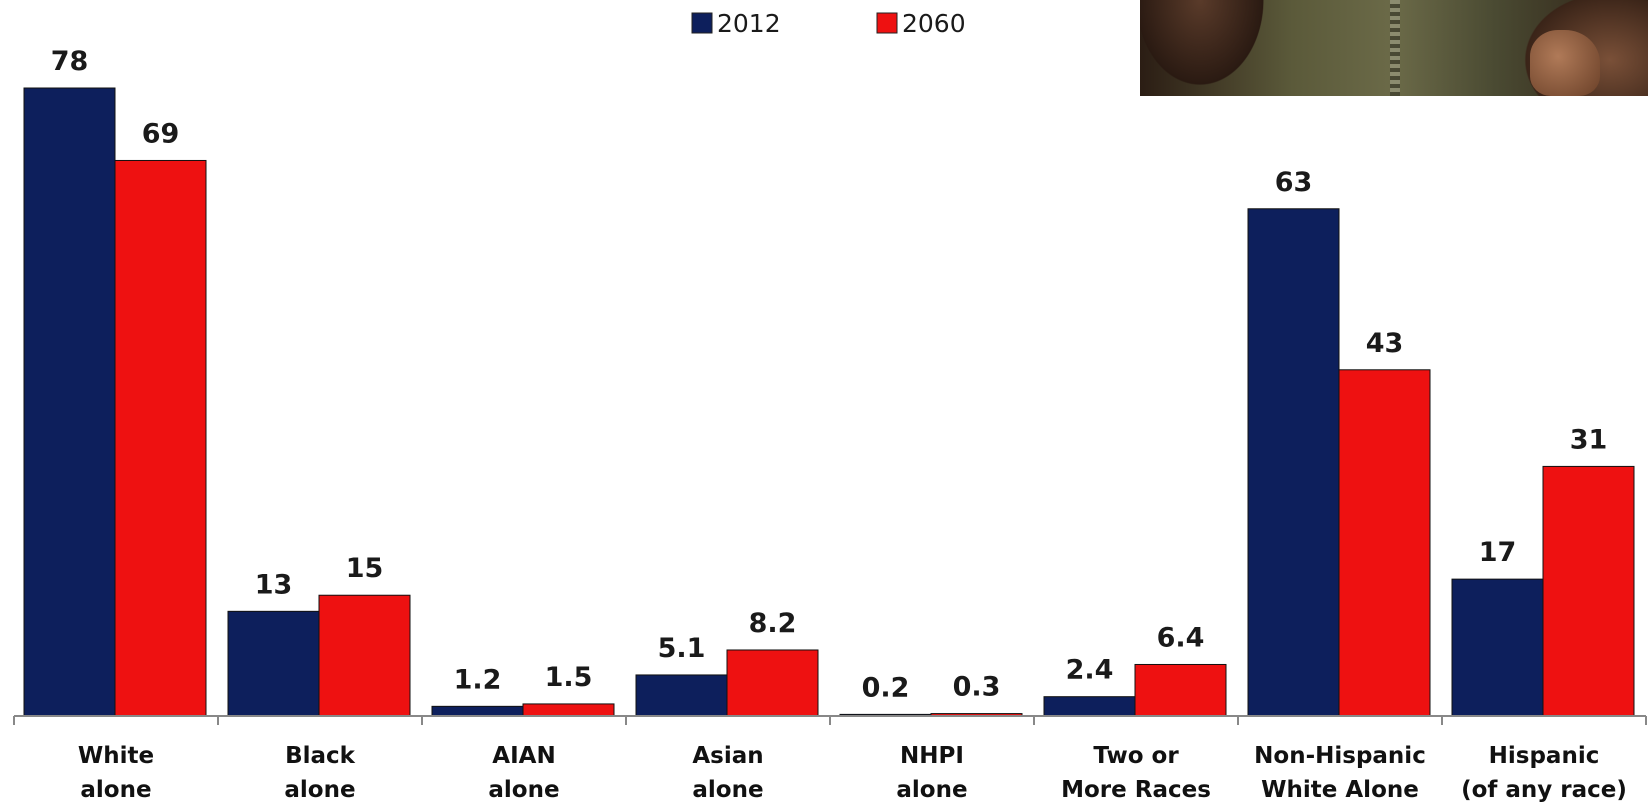  Describe the element at coordinates (70, 61) in the screenshot. I see `value-label-2012-0: 78` at that location.